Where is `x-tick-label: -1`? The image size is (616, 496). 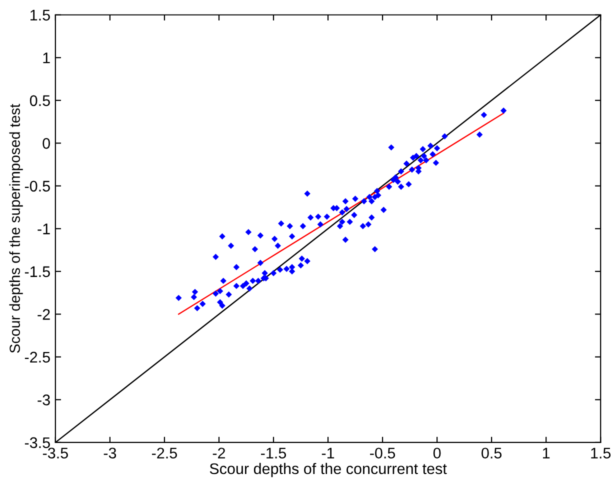 x-tick-label: -1 is located at coordinates (328, 453).